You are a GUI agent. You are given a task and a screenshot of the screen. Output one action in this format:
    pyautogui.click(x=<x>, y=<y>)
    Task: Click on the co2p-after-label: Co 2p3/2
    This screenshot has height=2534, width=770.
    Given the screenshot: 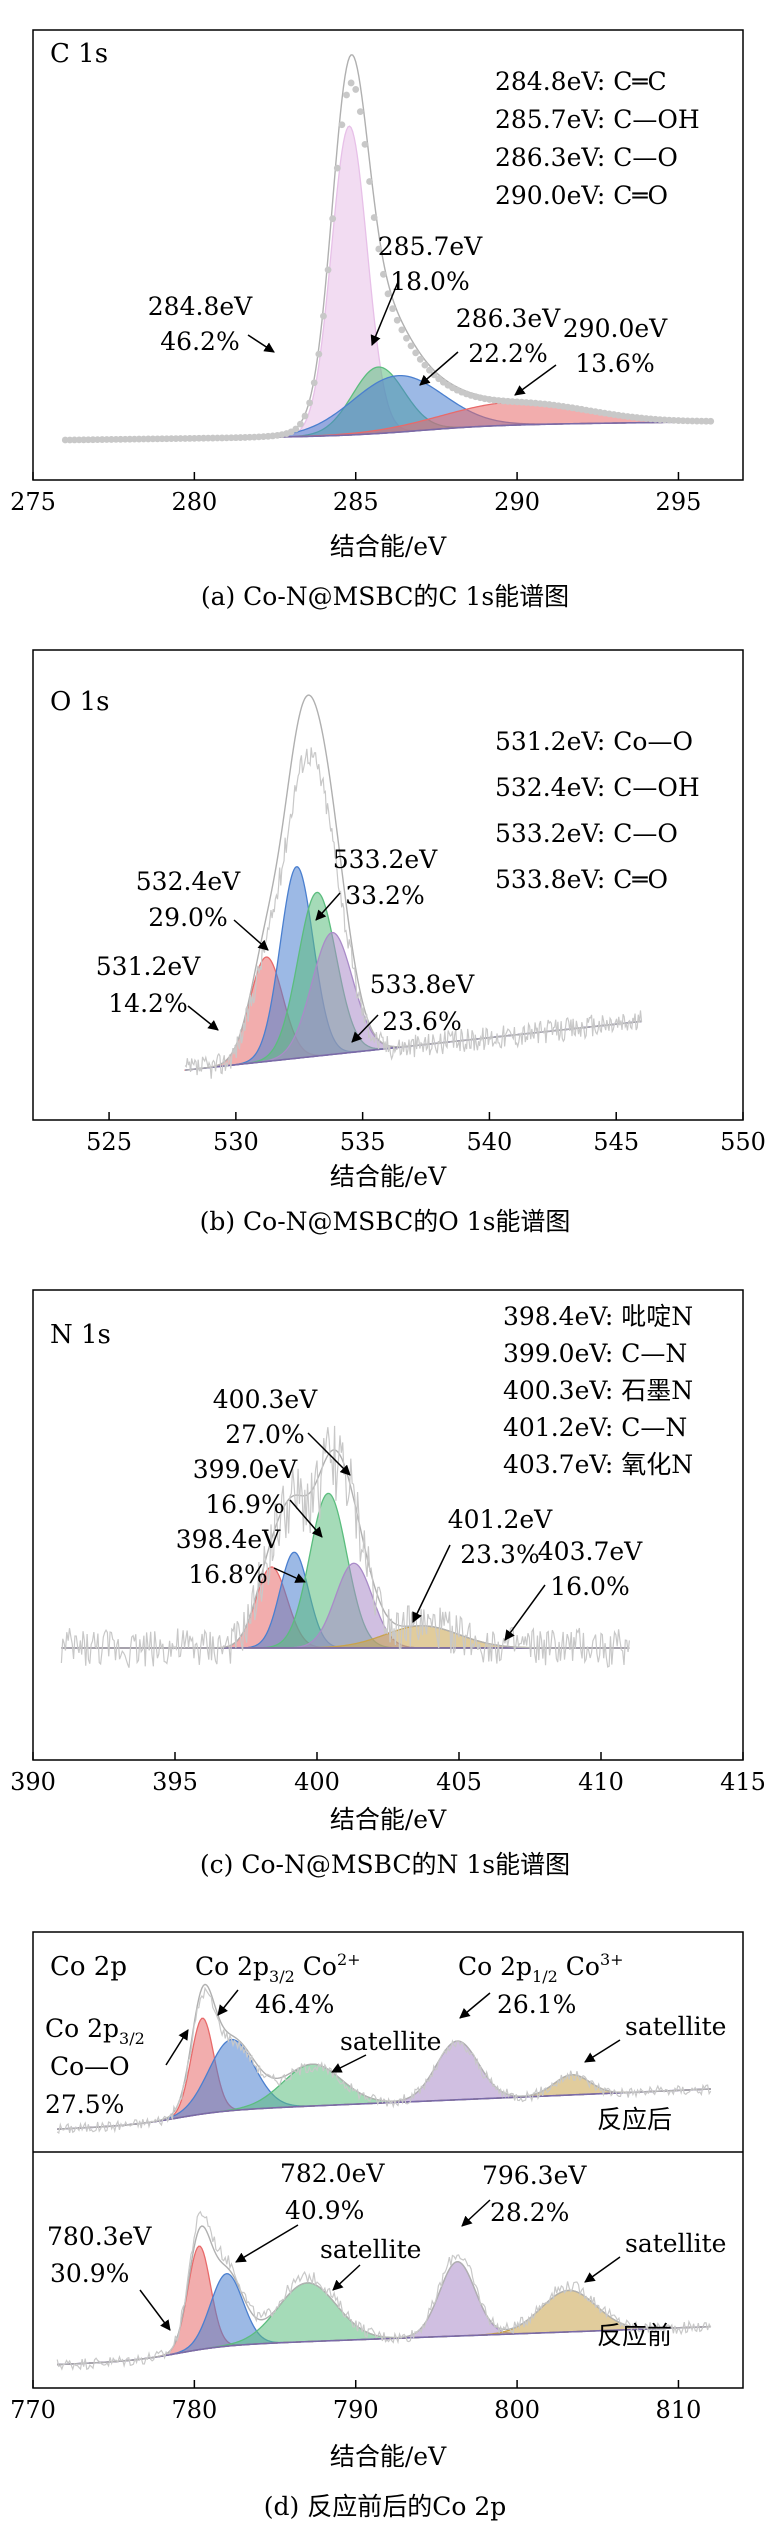 What is the action you would take?
    pyautogui.click(x=95, y=2031)
    